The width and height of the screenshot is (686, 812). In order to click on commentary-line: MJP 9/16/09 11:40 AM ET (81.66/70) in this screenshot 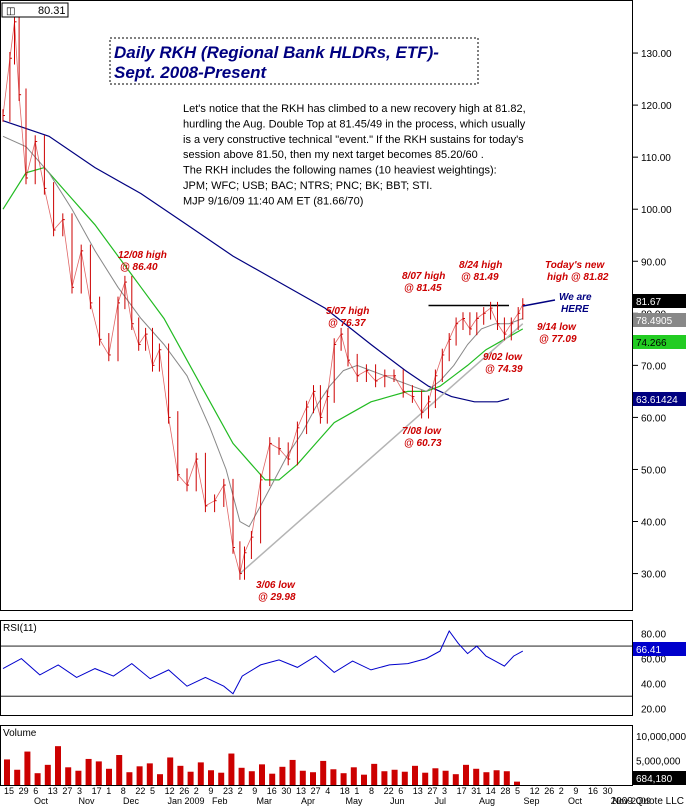, I will do `click(273, 201)`.